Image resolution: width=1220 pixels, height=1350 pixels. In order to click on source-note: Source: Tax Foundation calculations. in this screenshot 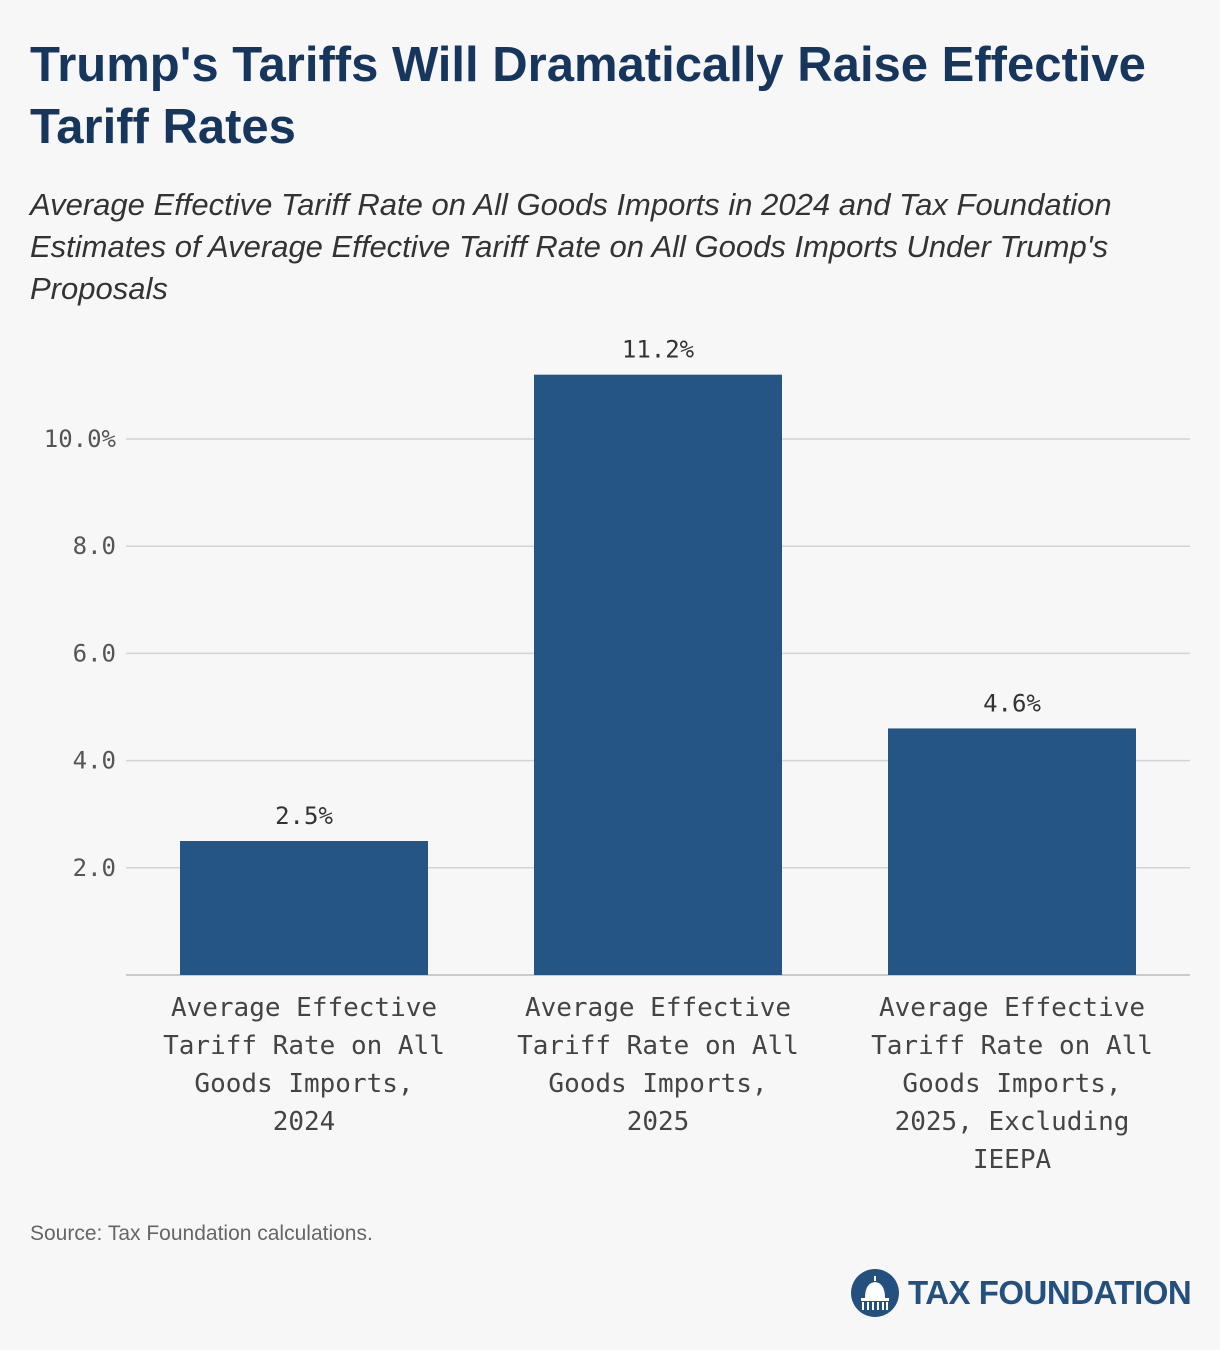, I will do `click(201, 1233)`.